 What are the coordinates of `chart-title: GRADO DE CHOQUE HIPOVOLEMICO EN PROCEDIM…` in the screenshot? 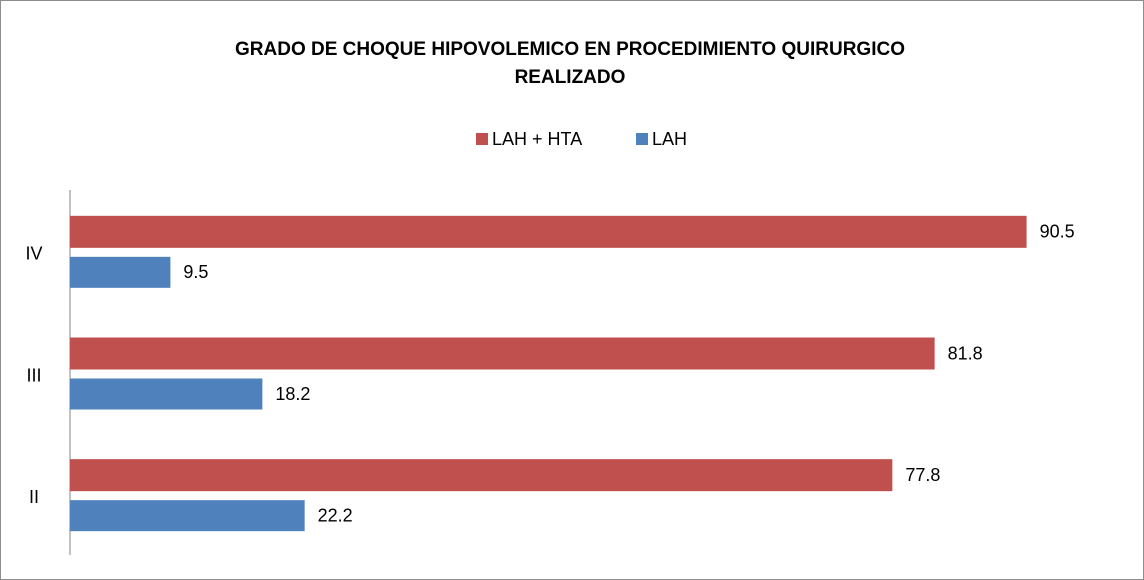 It's located at (570, 63).